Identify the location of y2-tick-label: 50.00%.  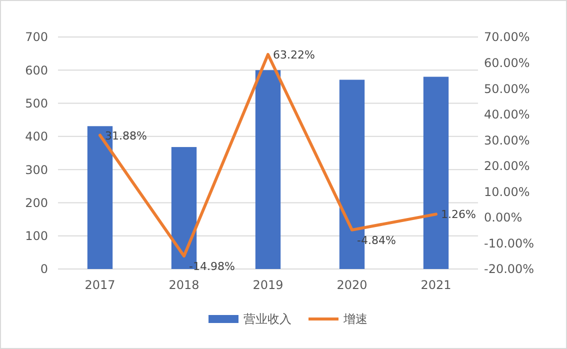
(507, 89).